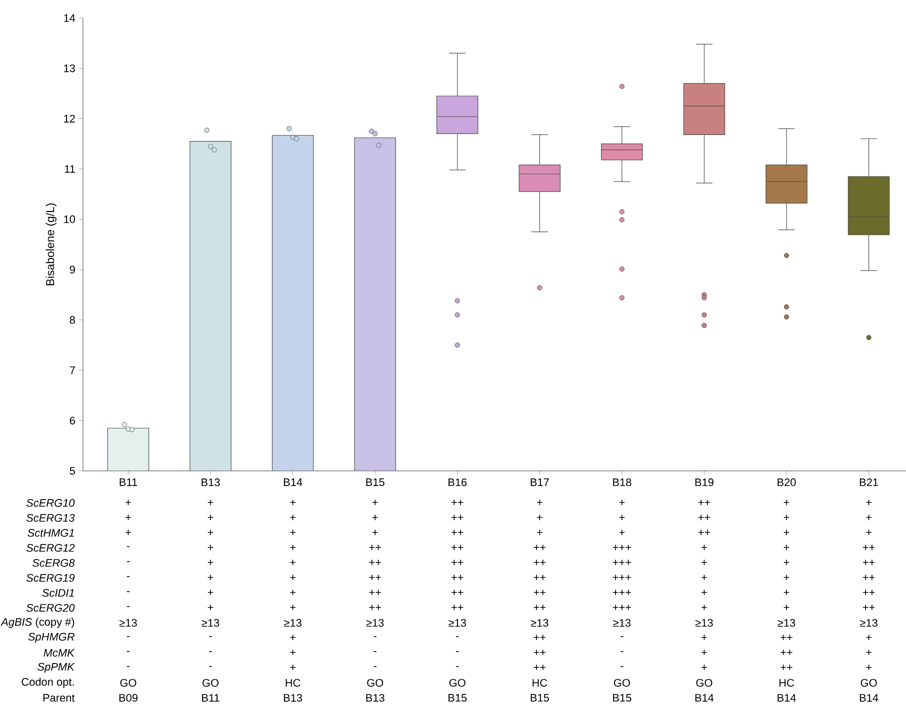 The height and width of the screenshot is (705, 906). Describe the element at coordinates (69, 169) in the screenshot. I see `y-tick-label: 11` at that location.